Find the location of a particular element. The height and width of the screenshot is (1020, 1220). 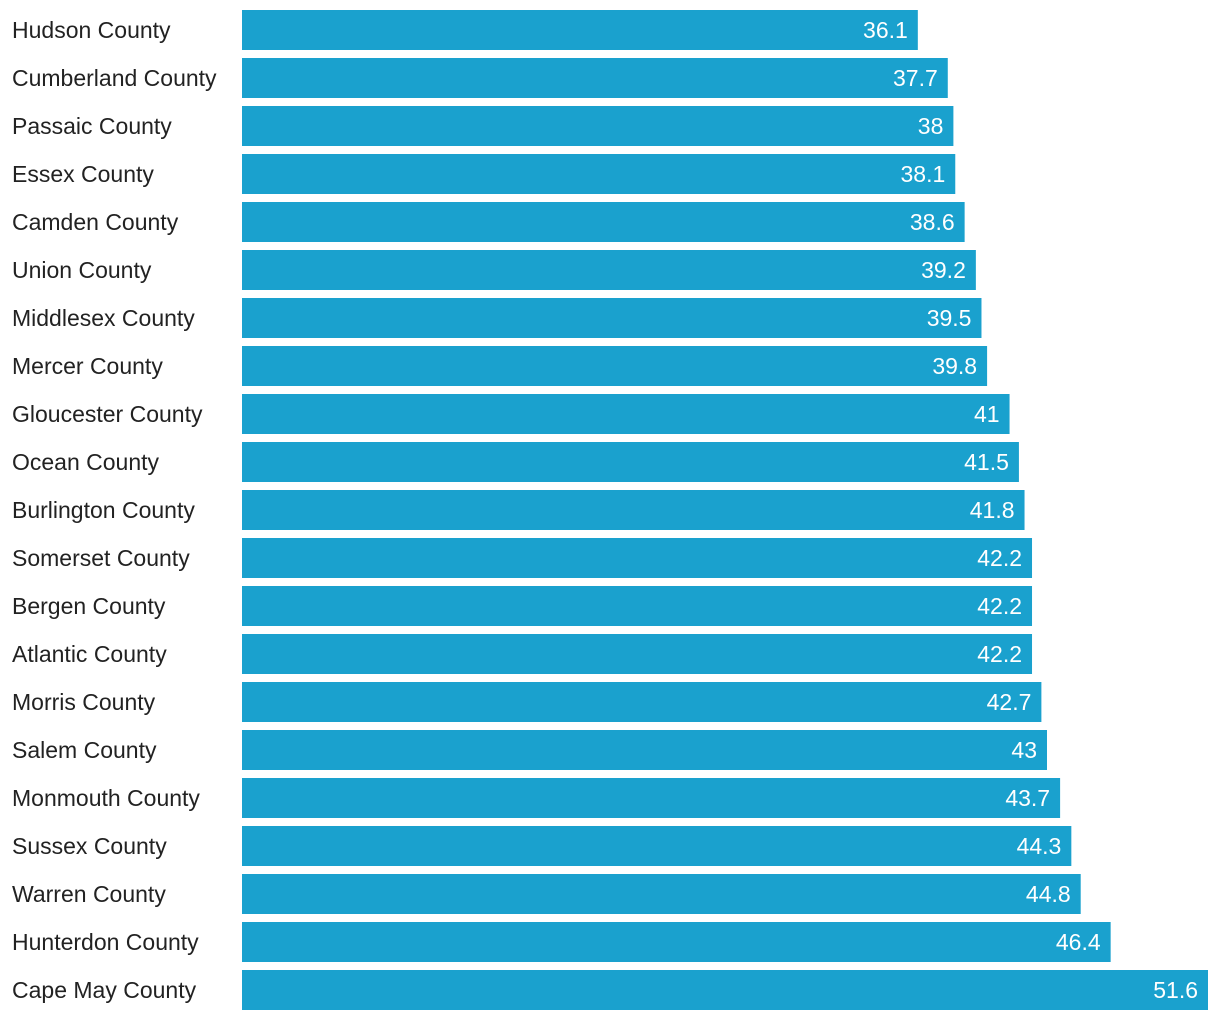

category-label: Union County is located at coordinates (82, 270).